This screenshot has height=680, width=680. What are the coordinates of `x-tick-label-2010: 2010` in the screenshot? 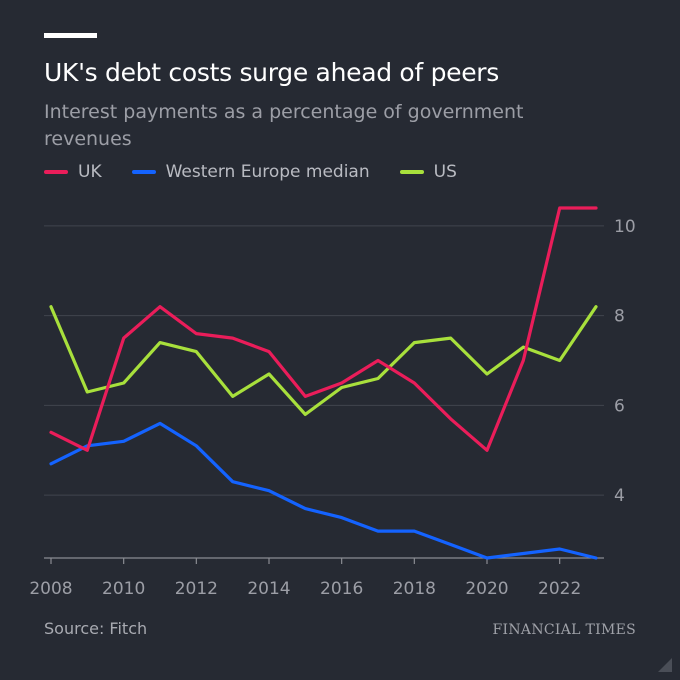 It's located at (123, 589).